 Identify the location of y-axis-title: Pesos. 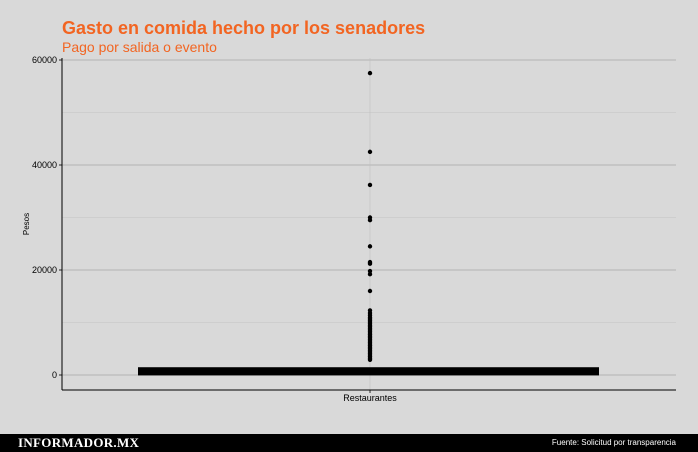
(26, 224).